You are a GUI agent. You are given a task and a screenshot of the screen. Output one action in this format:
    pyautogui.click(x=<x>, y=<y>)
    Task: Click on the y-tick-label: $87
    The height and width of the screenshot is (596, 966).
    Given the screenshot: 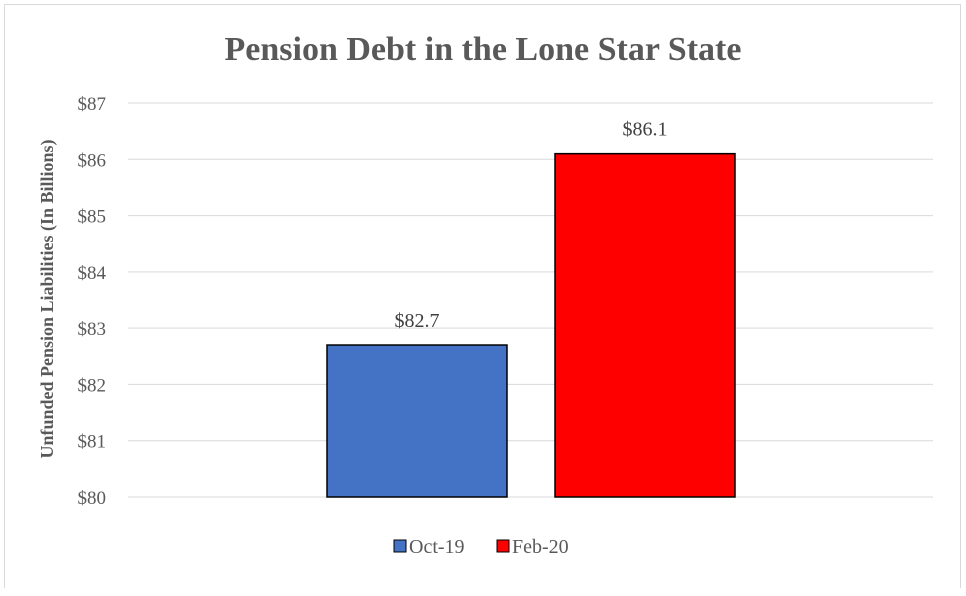 What is the action you would take?
    pyautogui.click(x=92, y=104)
    